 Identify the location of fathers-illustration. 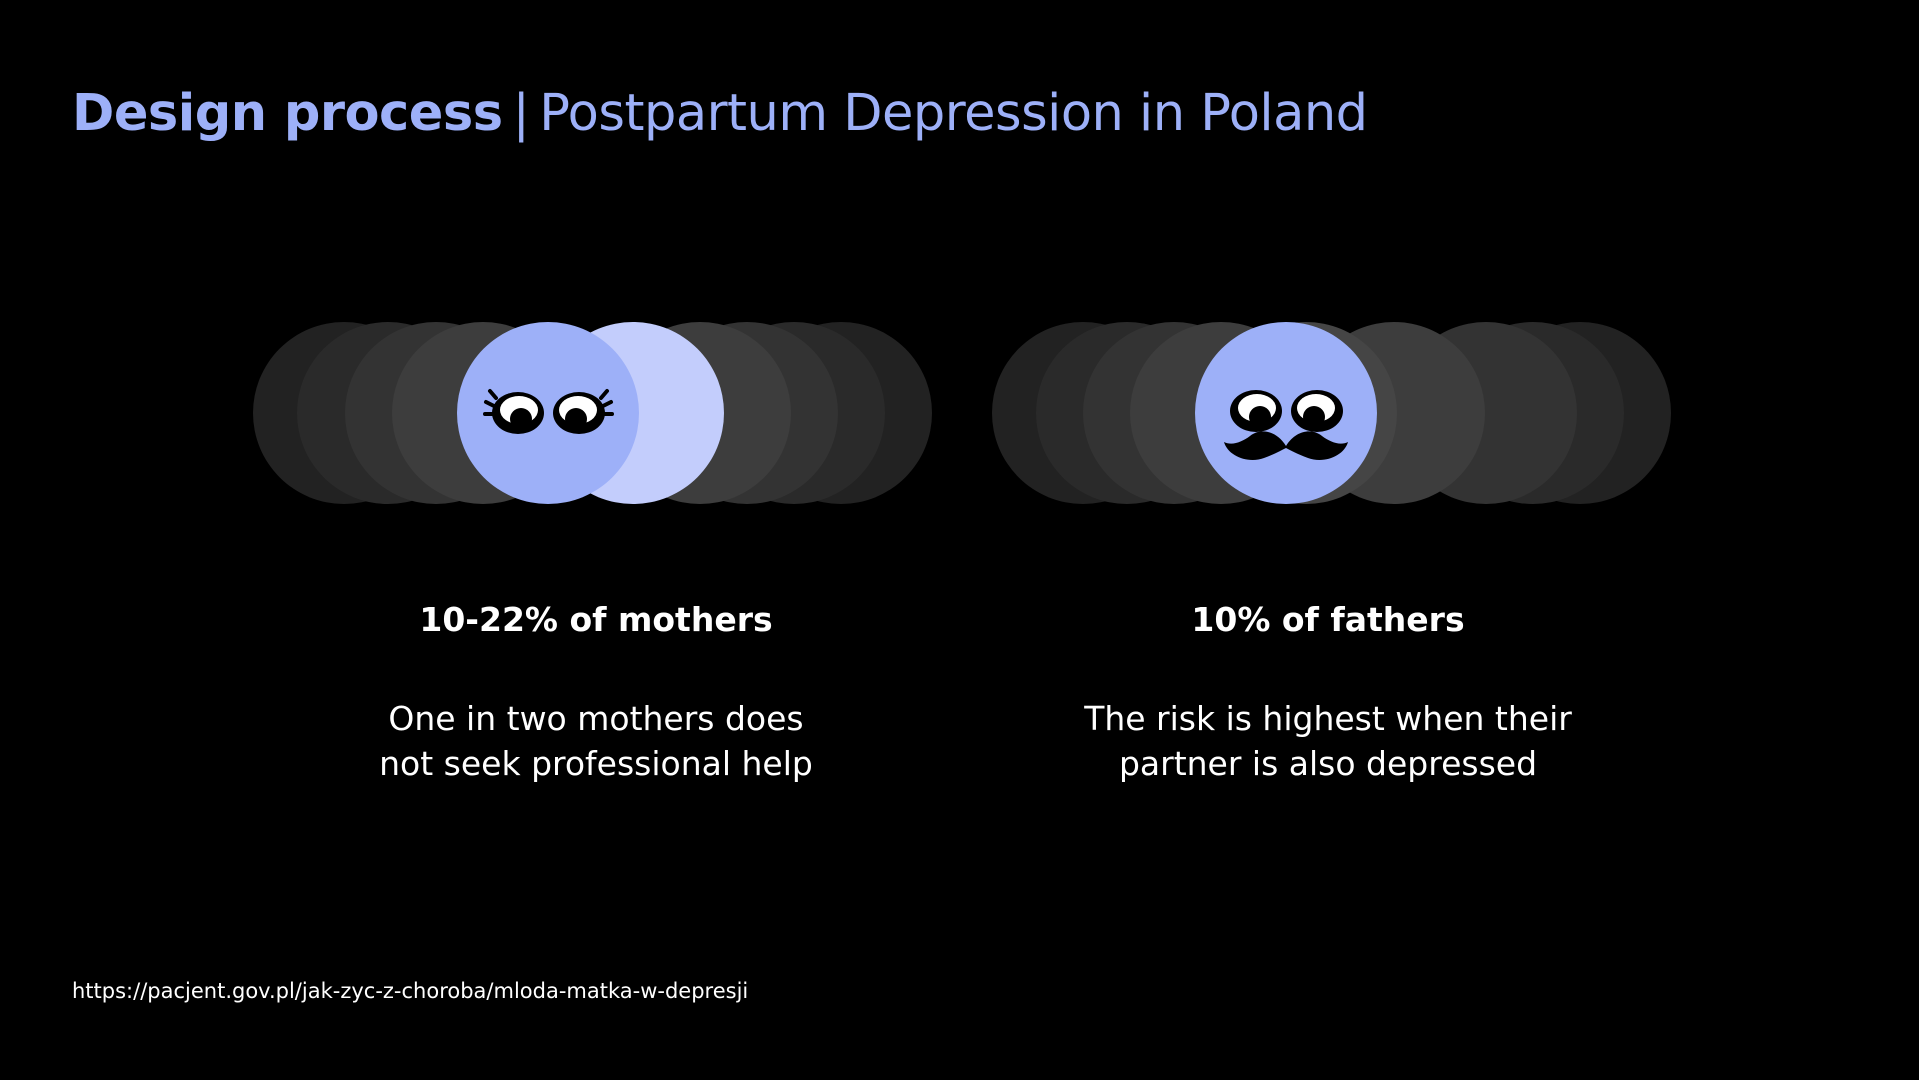
(1332, 413).